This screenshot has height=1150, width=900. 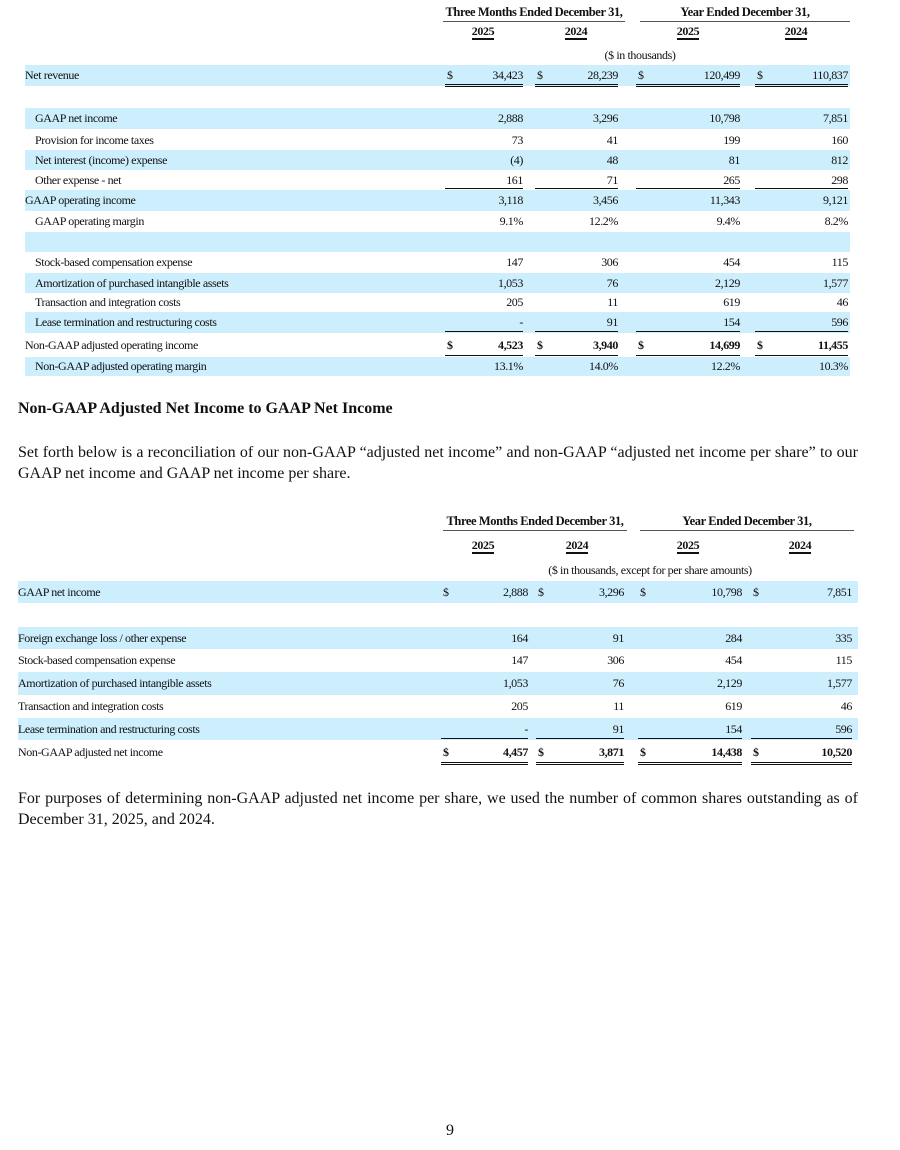 What do you see at coordinates (576, 322) in the screenshot?
I see `value-cell: 91` at bounding box center [576, 322].